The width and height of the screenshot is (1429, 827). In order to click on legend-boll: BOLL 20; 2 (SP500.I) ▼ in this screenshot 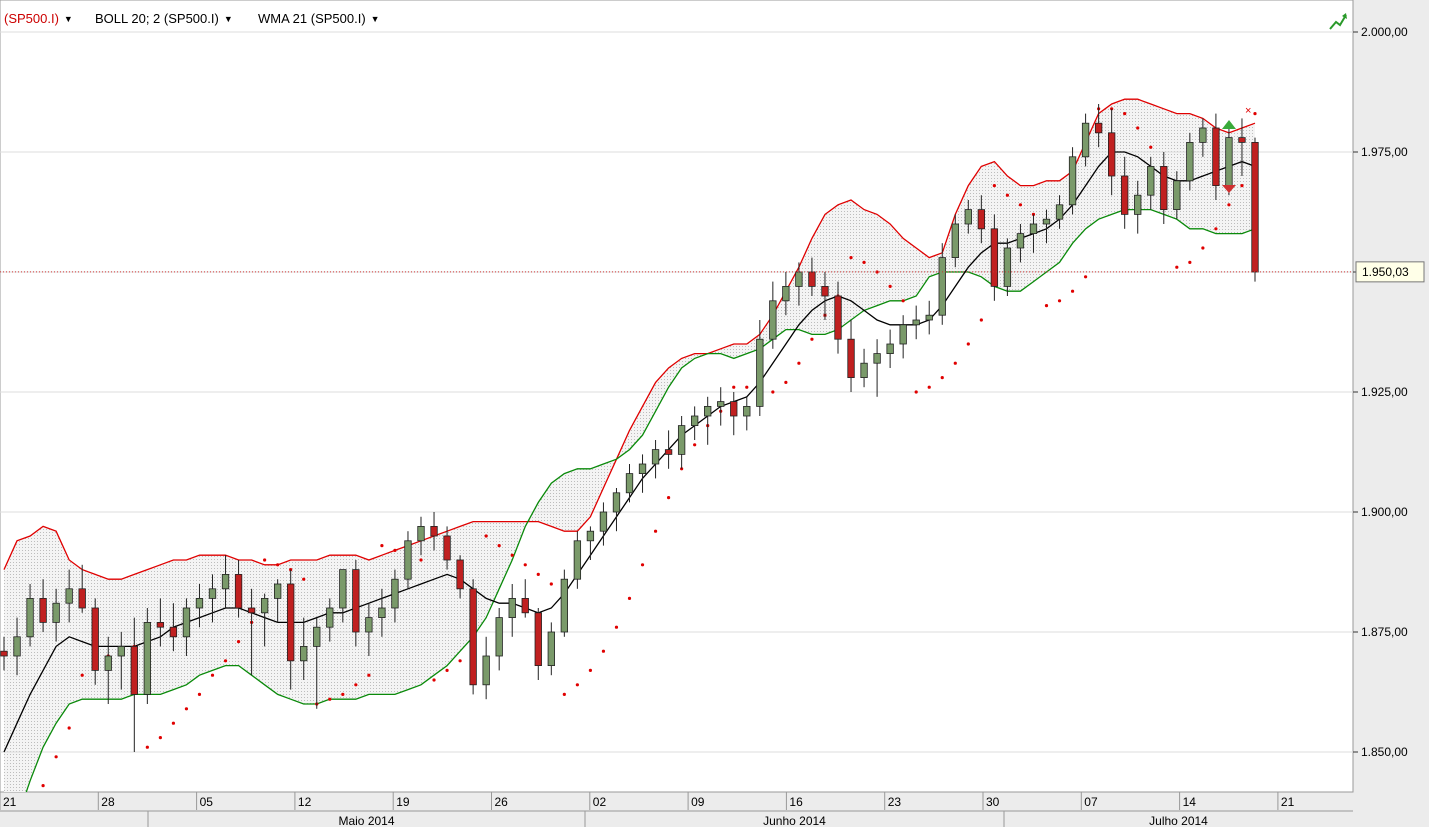, I will do `click(164, 18)`.